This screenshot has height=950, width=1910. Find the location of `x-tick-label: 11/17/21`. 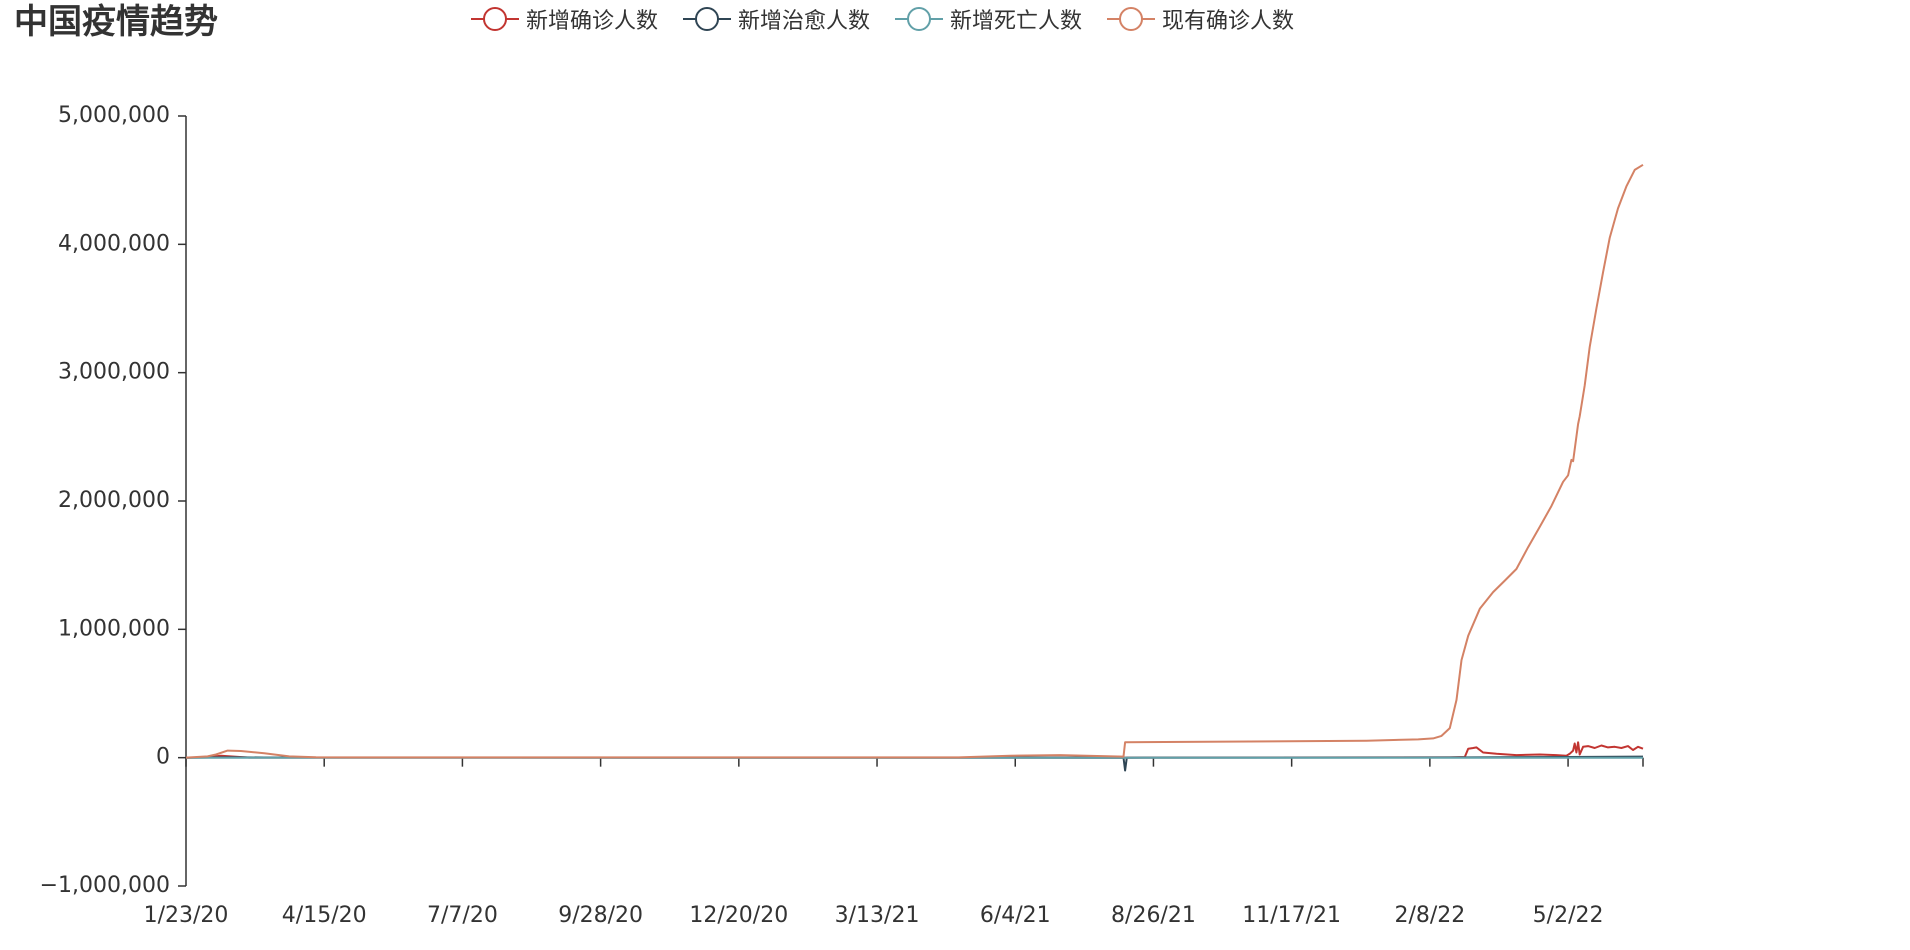

x-tick-label: 11/17/21 is located at coordinates (1291, 915).